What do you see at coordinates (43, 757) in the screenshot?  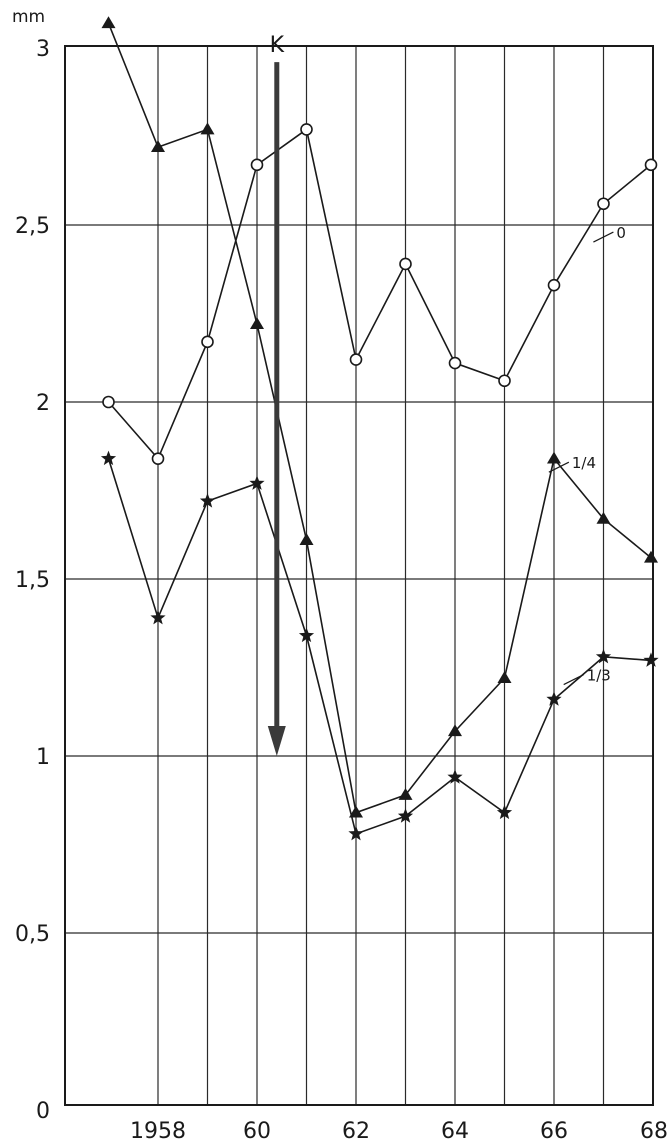 I see `y-tick-label: 1` at bounding box center [43, 757].